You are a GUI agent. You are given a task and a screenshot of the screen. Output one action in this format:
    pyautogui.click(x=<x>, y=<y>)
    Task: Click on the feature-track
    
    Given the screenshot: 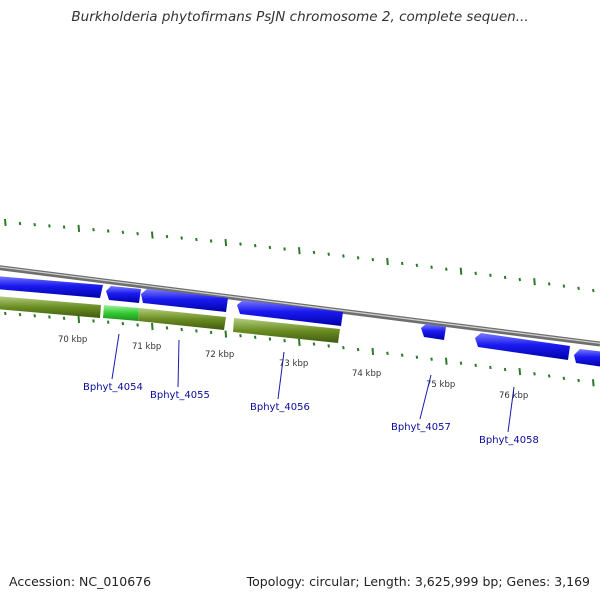 What is the action you would take?
    pyautogui.click(x=170, y=319)
    